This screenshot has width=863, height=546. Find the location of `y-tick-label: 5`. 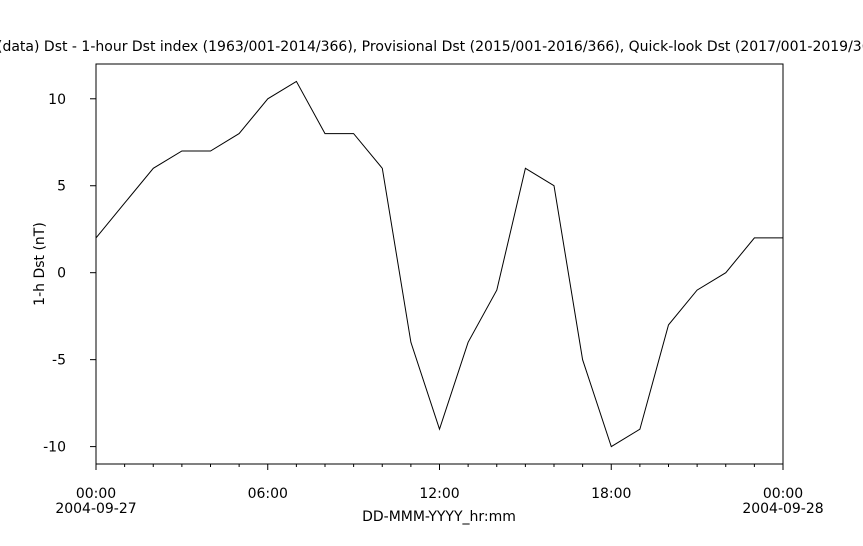

y-tick-label: 5 is located at coordinates (61, 187).